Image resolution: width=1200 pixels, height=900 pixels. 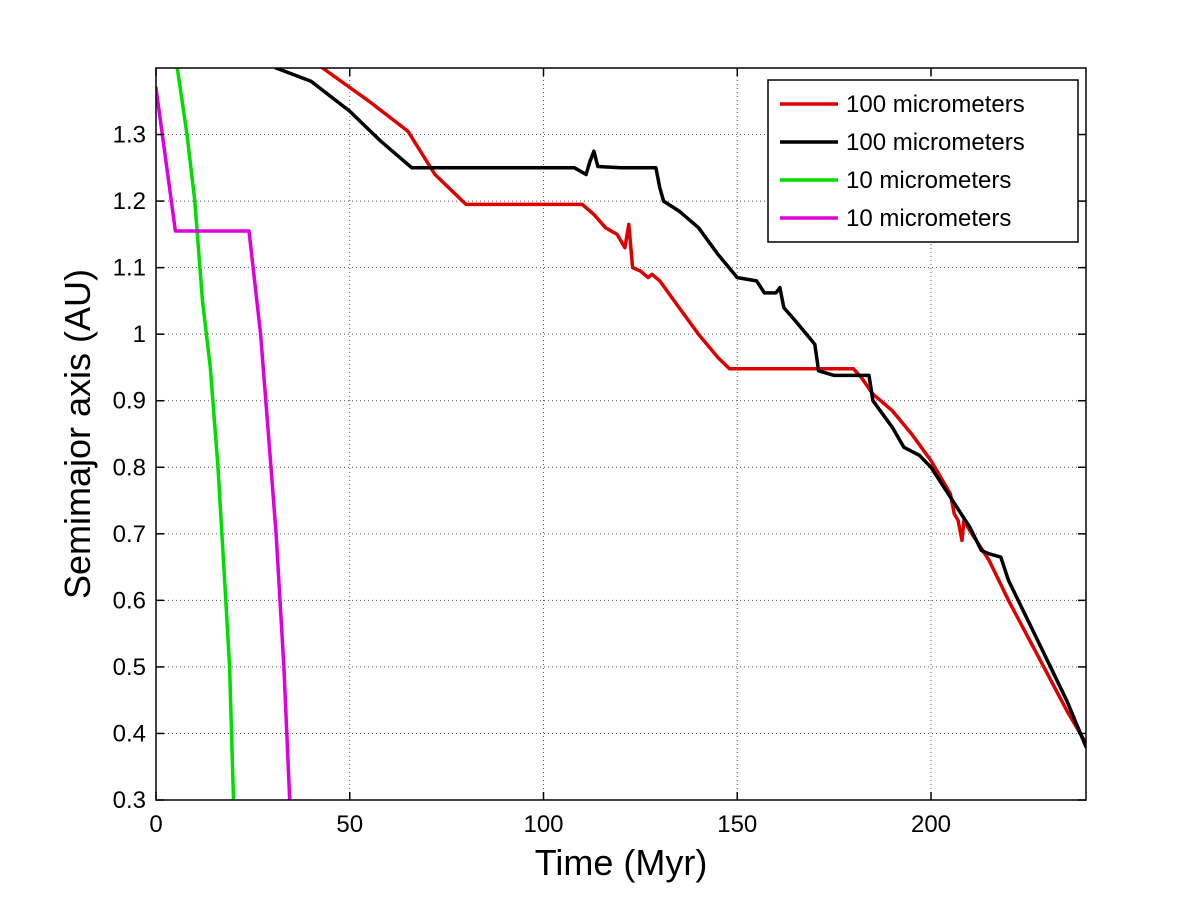 I want to click on y-tick-label-1: 0.4, so click(x=129, y=733).